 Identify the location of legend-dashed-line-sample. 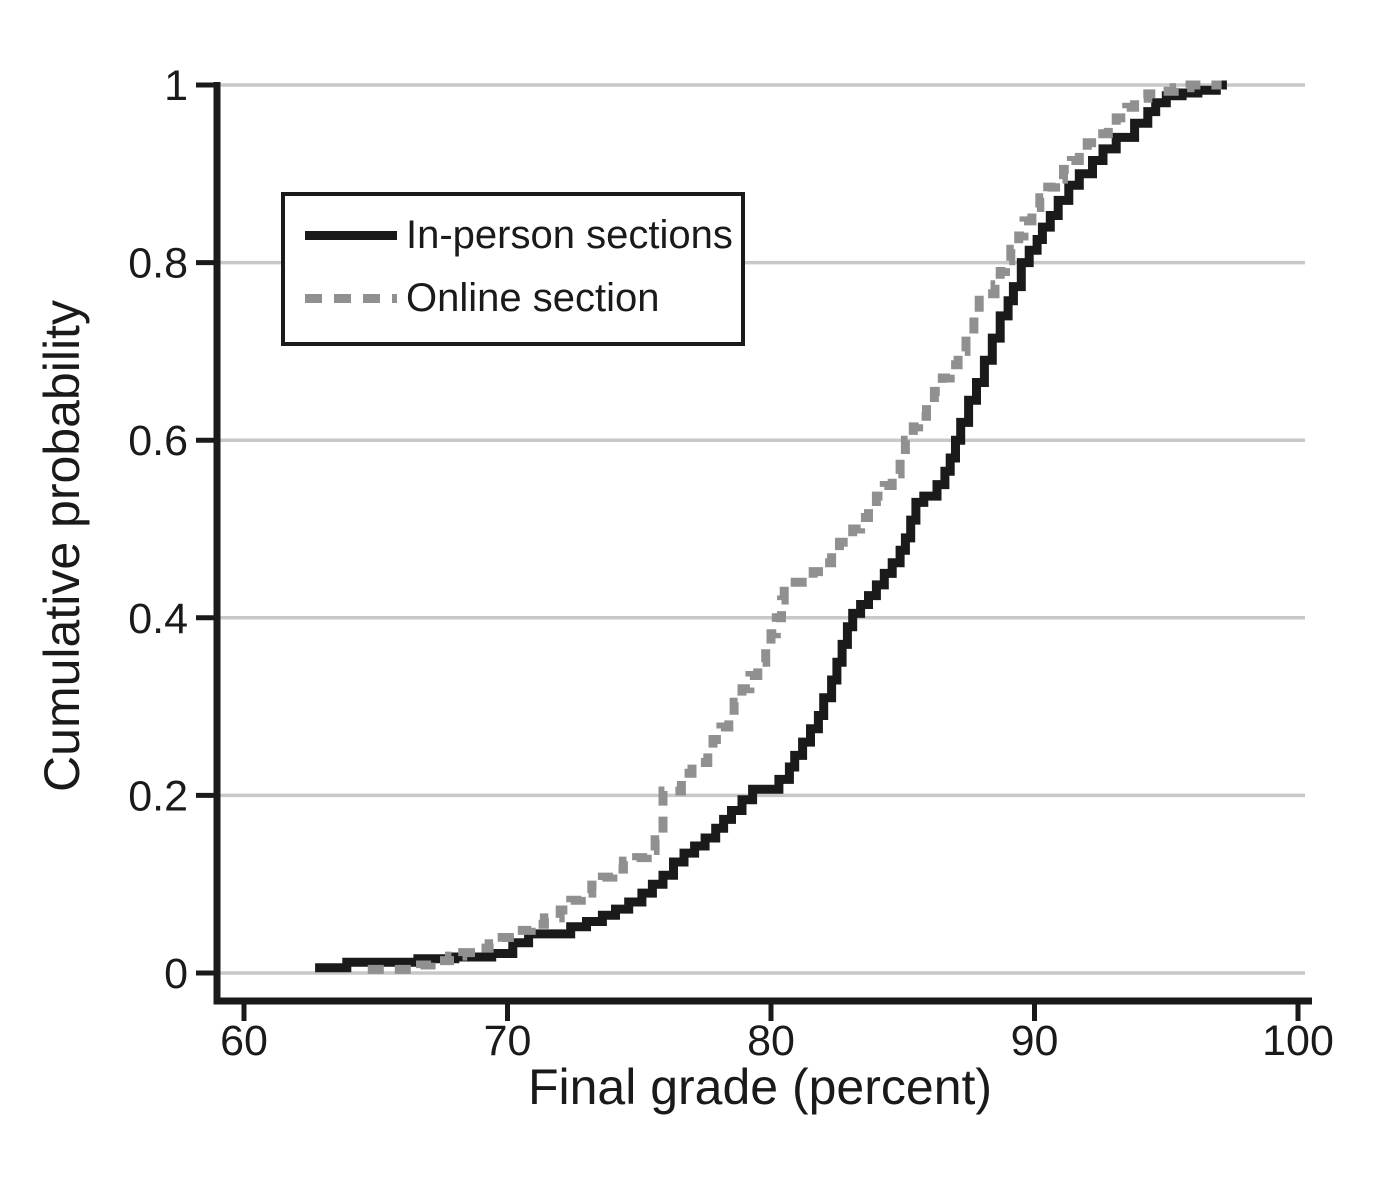
(351, 298).